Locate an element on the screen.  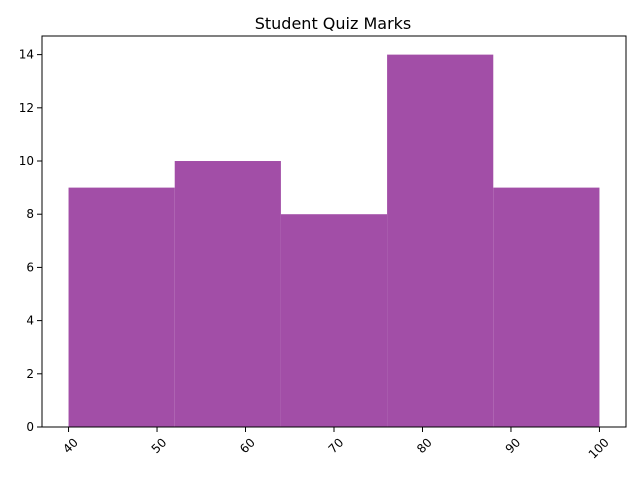
y-tick-label: 0 is located at coordinates (30, 427).